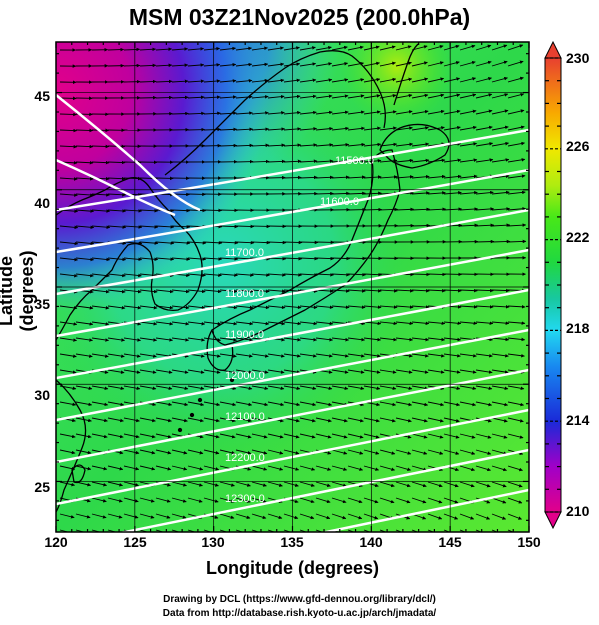 This screenshot has height=625, width=599. Describe the element at coordinates (292, 568) in the screenshot. I see `x-axis-label: Longitude (degrees)` at that location.